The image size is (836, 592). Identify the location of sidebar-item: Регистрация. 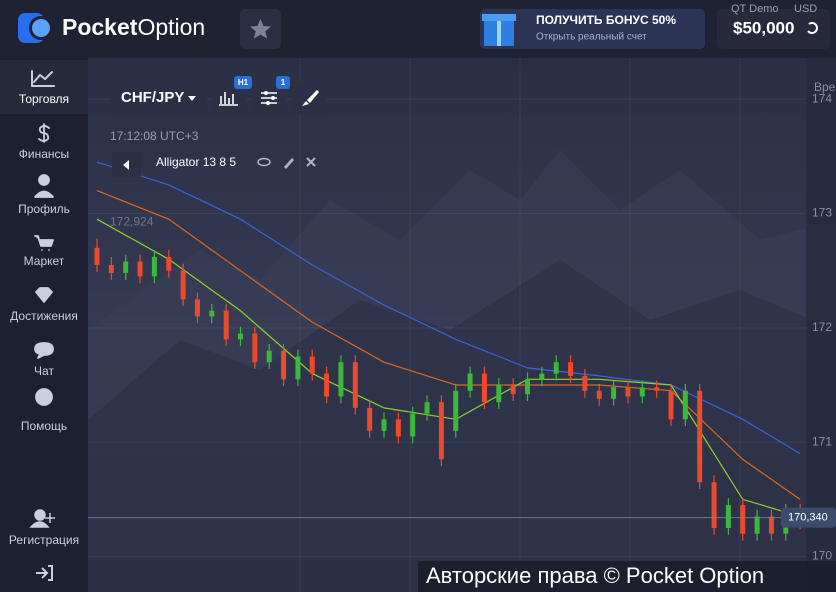
(44, 528).